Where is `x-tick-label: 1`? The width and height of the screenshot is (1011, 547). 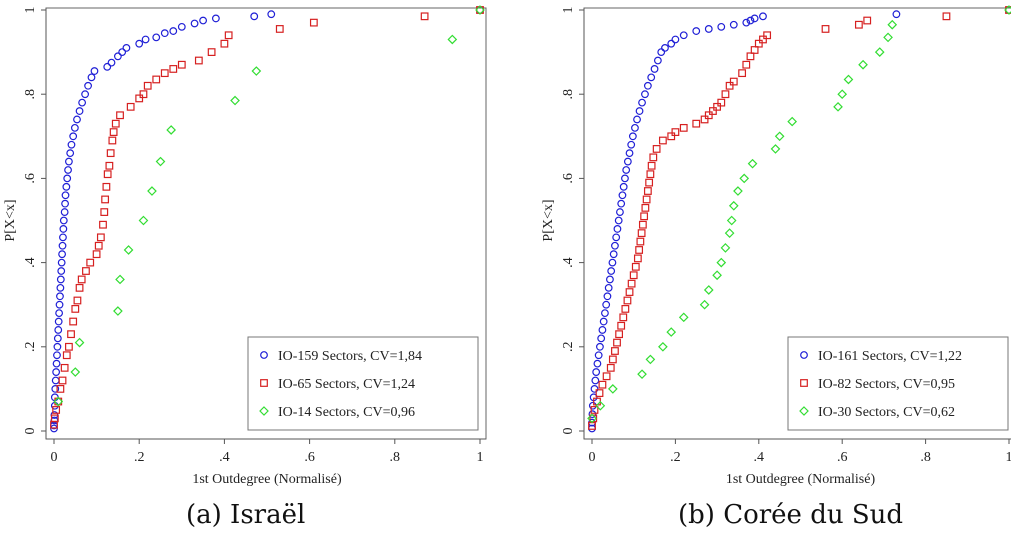 x-tick-label: 1 is located at coordinates (1008, 457).